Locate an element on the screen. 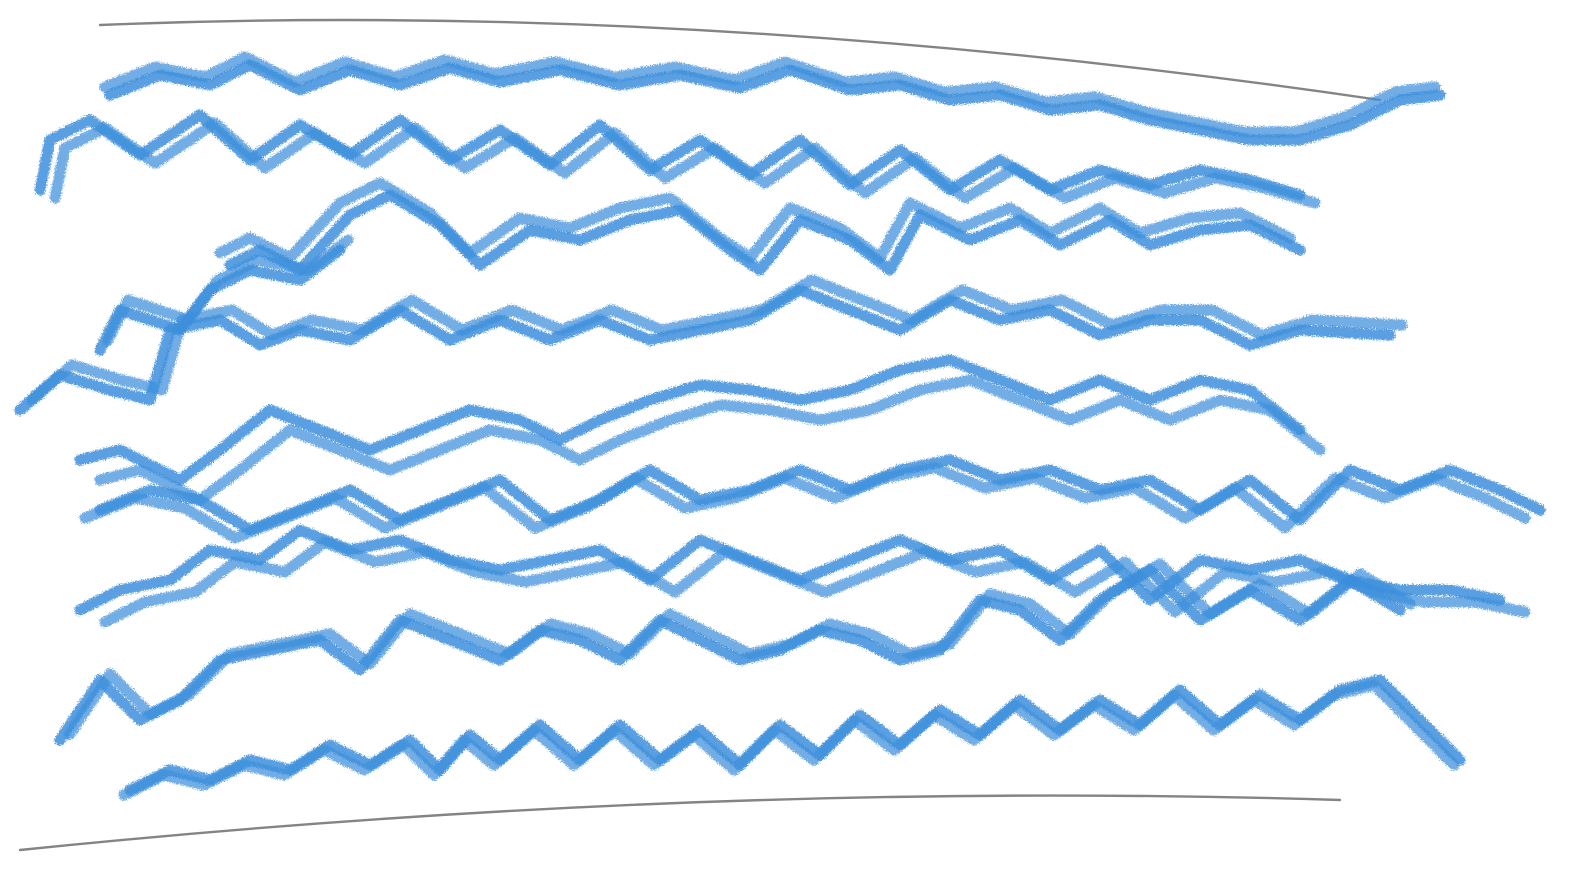 Image resolution: width=1594 pixels, height=870 pixels. border-line-top is located at coordinates (740, 60).